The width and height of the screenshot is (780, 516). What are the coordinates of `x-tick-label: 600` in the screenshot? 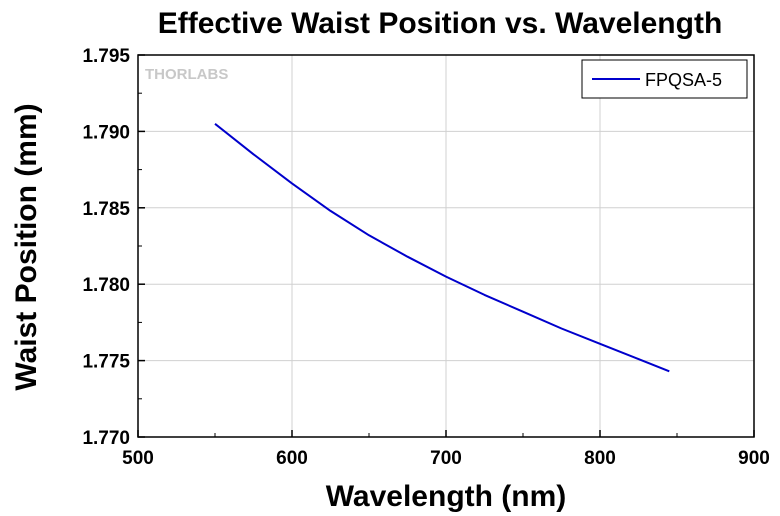 It's located at (292, 458).